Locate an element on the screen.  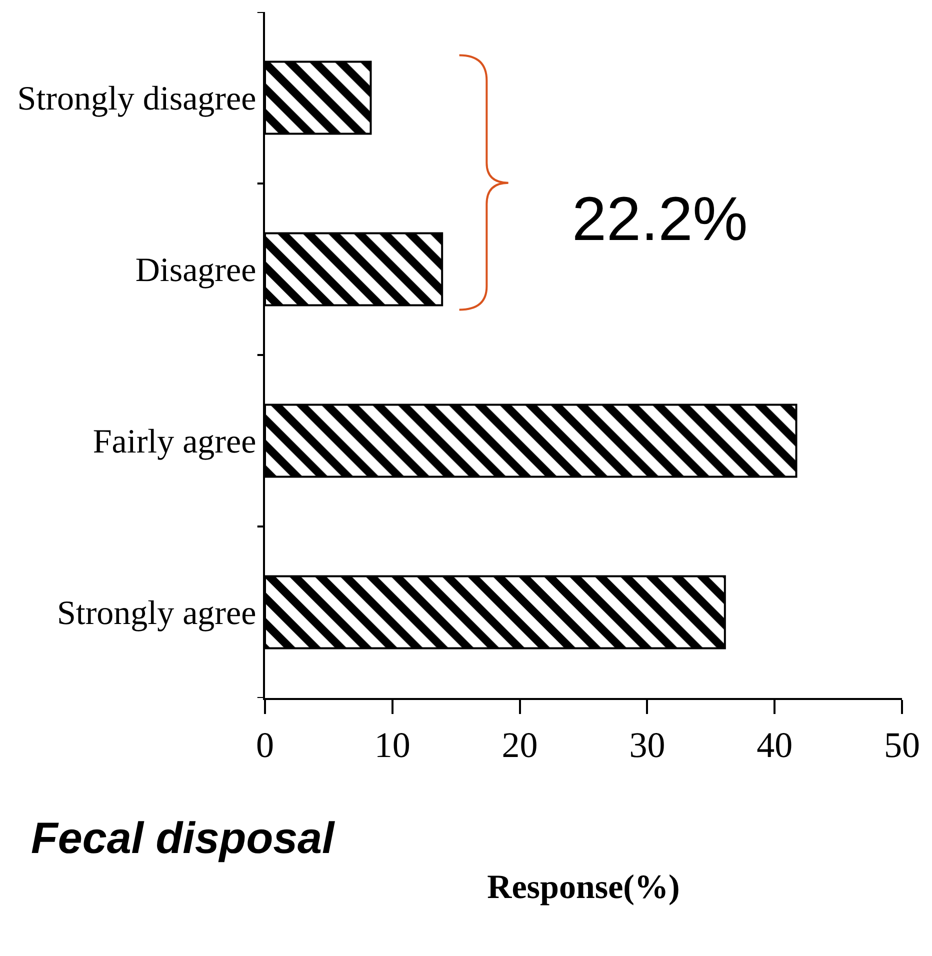
annotation: 22.2% is located at coordinates (660, 219).